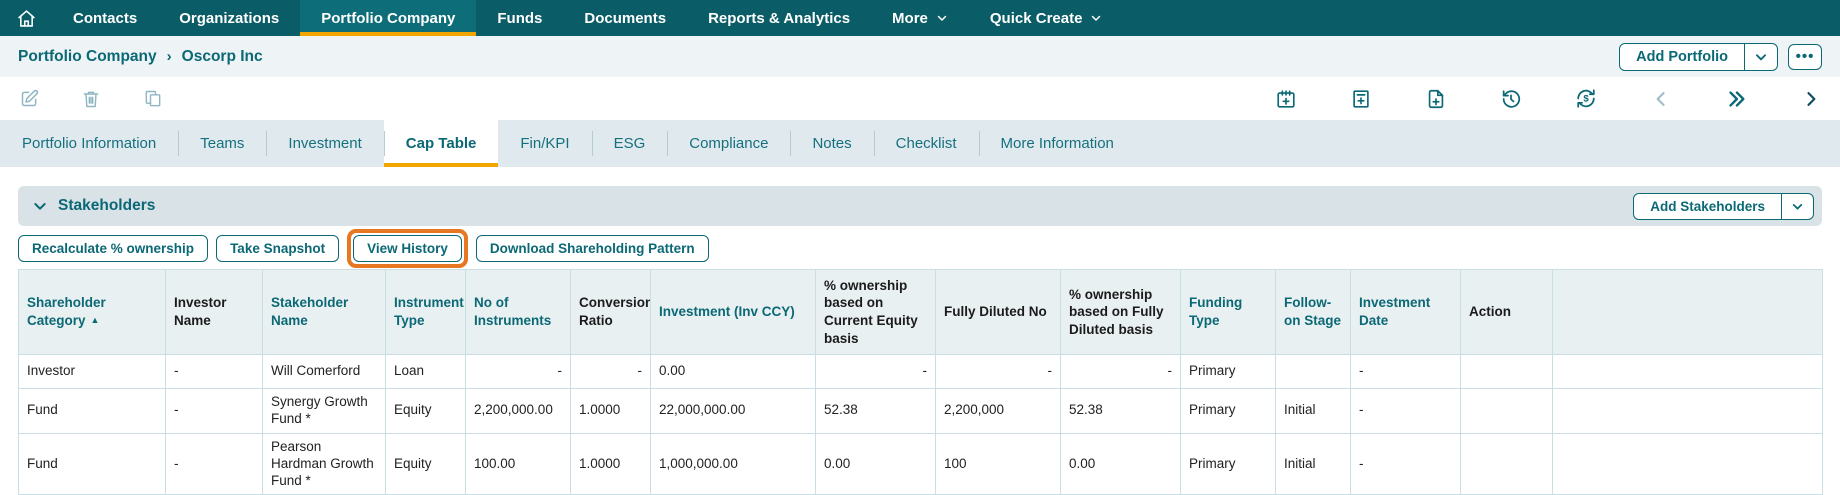  I want to click on nav-item-label: More, so click(910, 18).